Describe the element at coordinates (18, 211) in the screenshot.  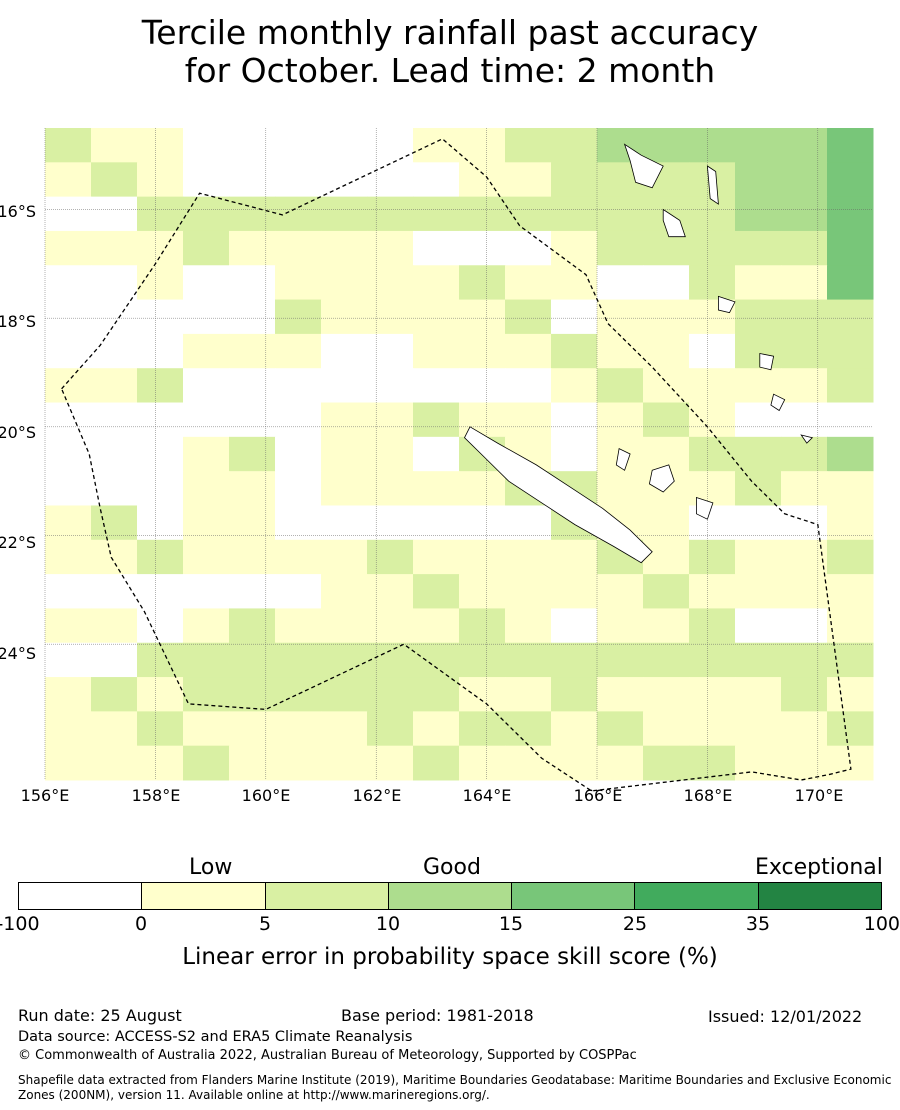
I see `y-tick-label: 16°S` at that location.